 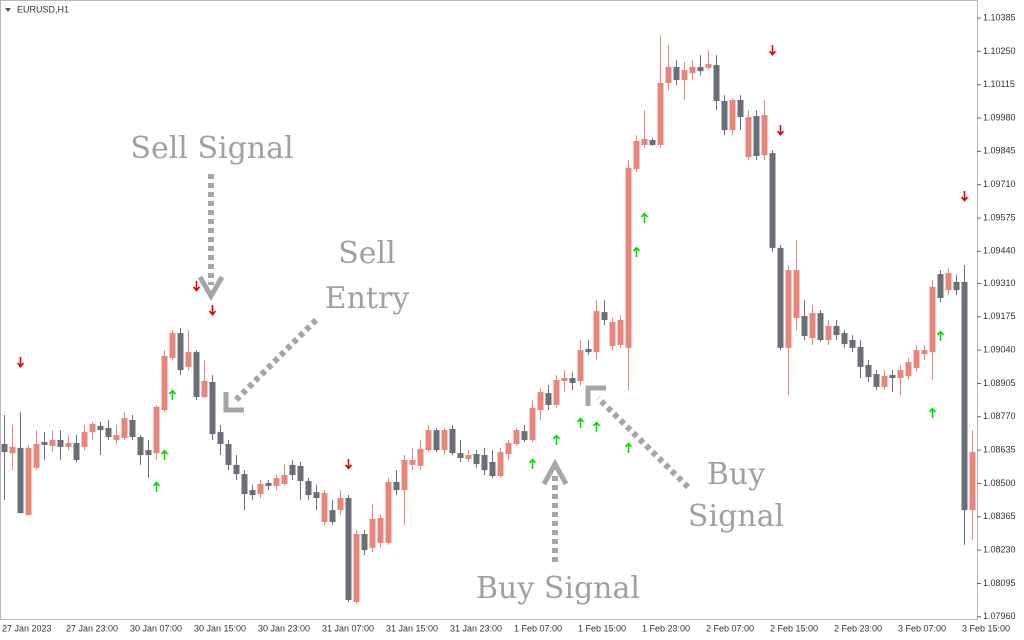 What do you see at coordinates (999, 51) in the screenshot?
I see `y-tick-label: 1.10250` at bounding box center [999, 51].